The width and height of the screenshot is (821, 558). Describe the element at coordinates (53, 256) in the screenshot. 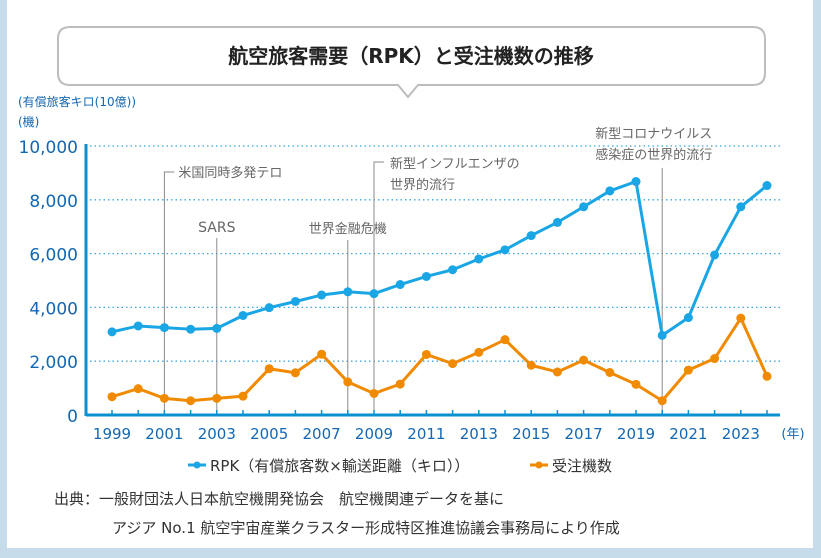

I see `y-tick-label: 6,000` at that location.